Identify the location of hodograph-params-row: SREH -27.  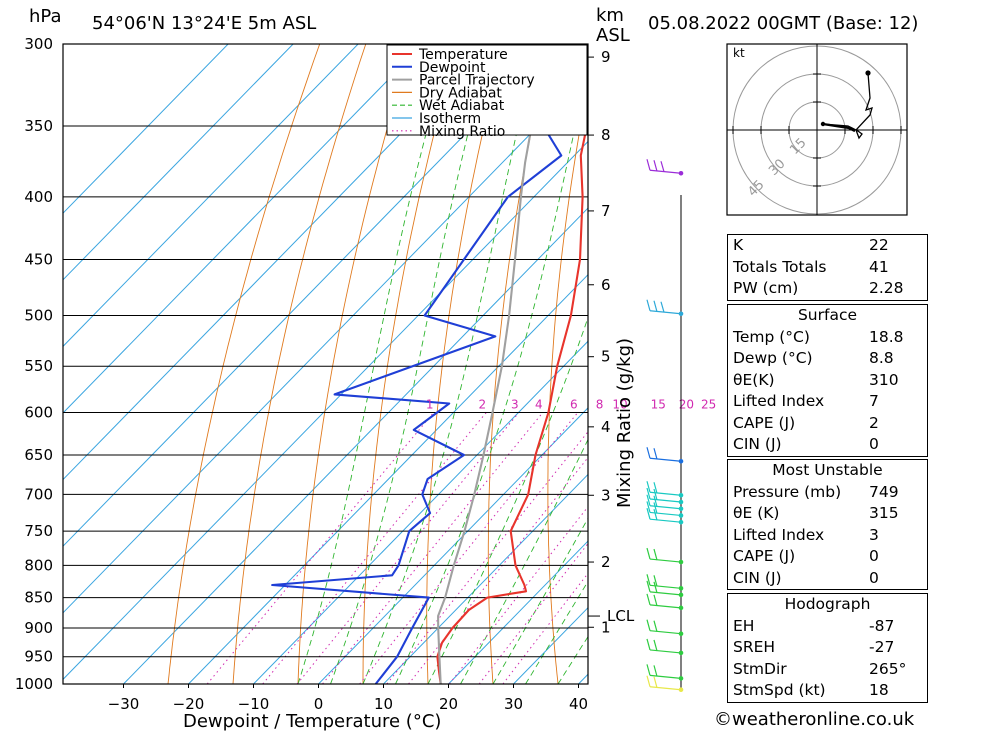
(814, 647).